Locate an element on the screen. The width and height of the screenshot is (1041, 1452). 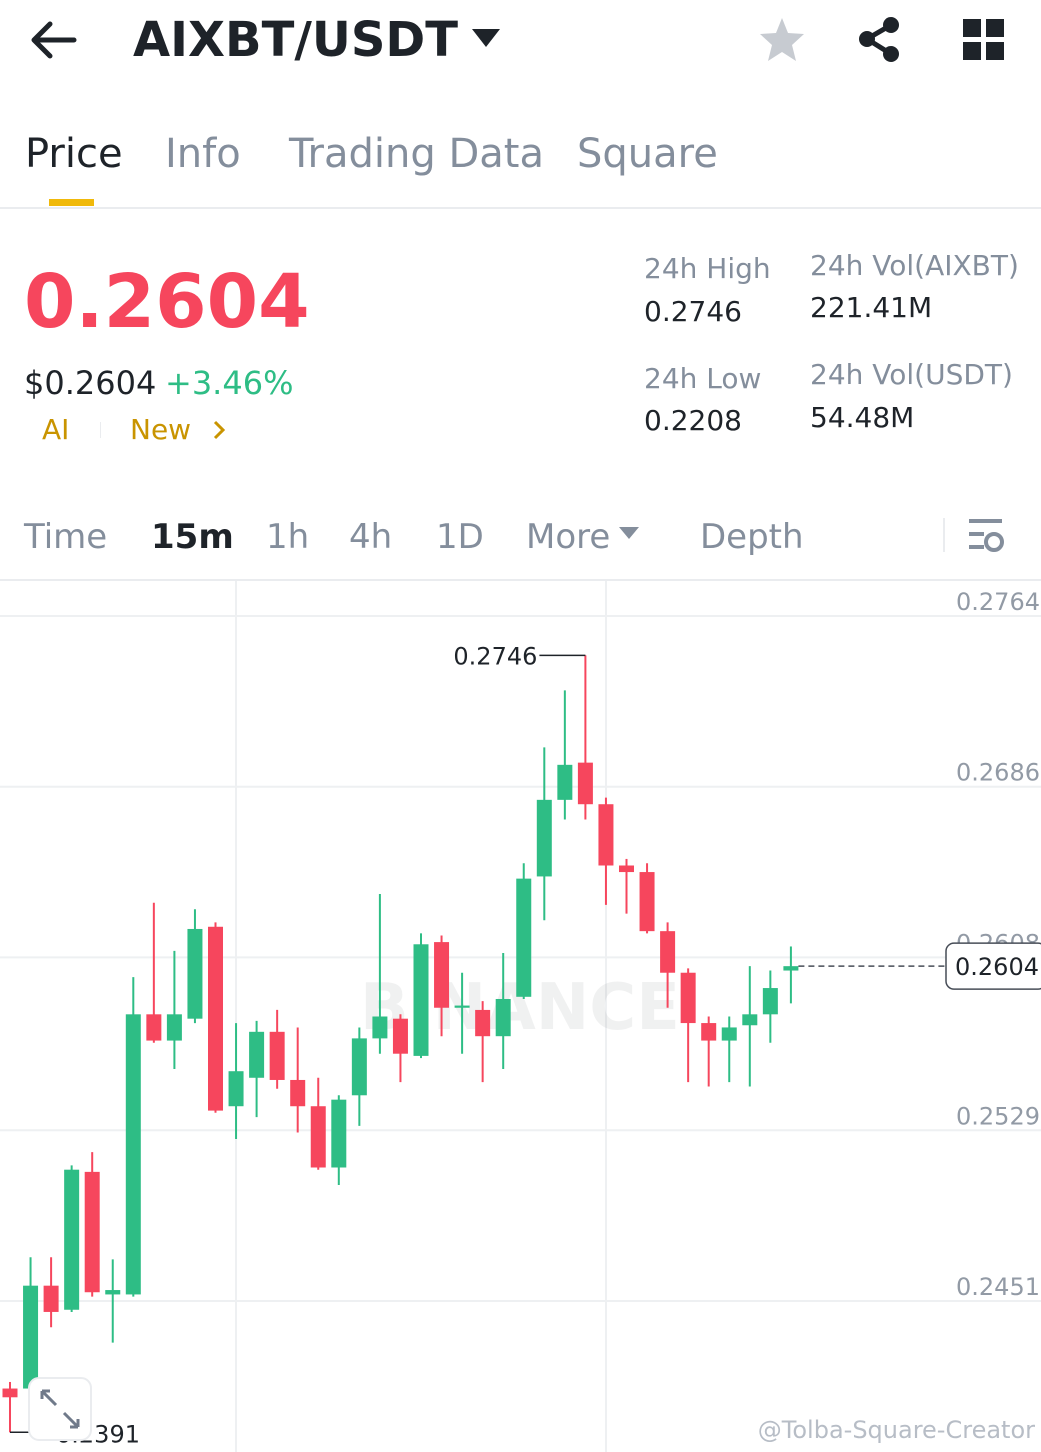
interval: Time is located at coordinates (66, 537).